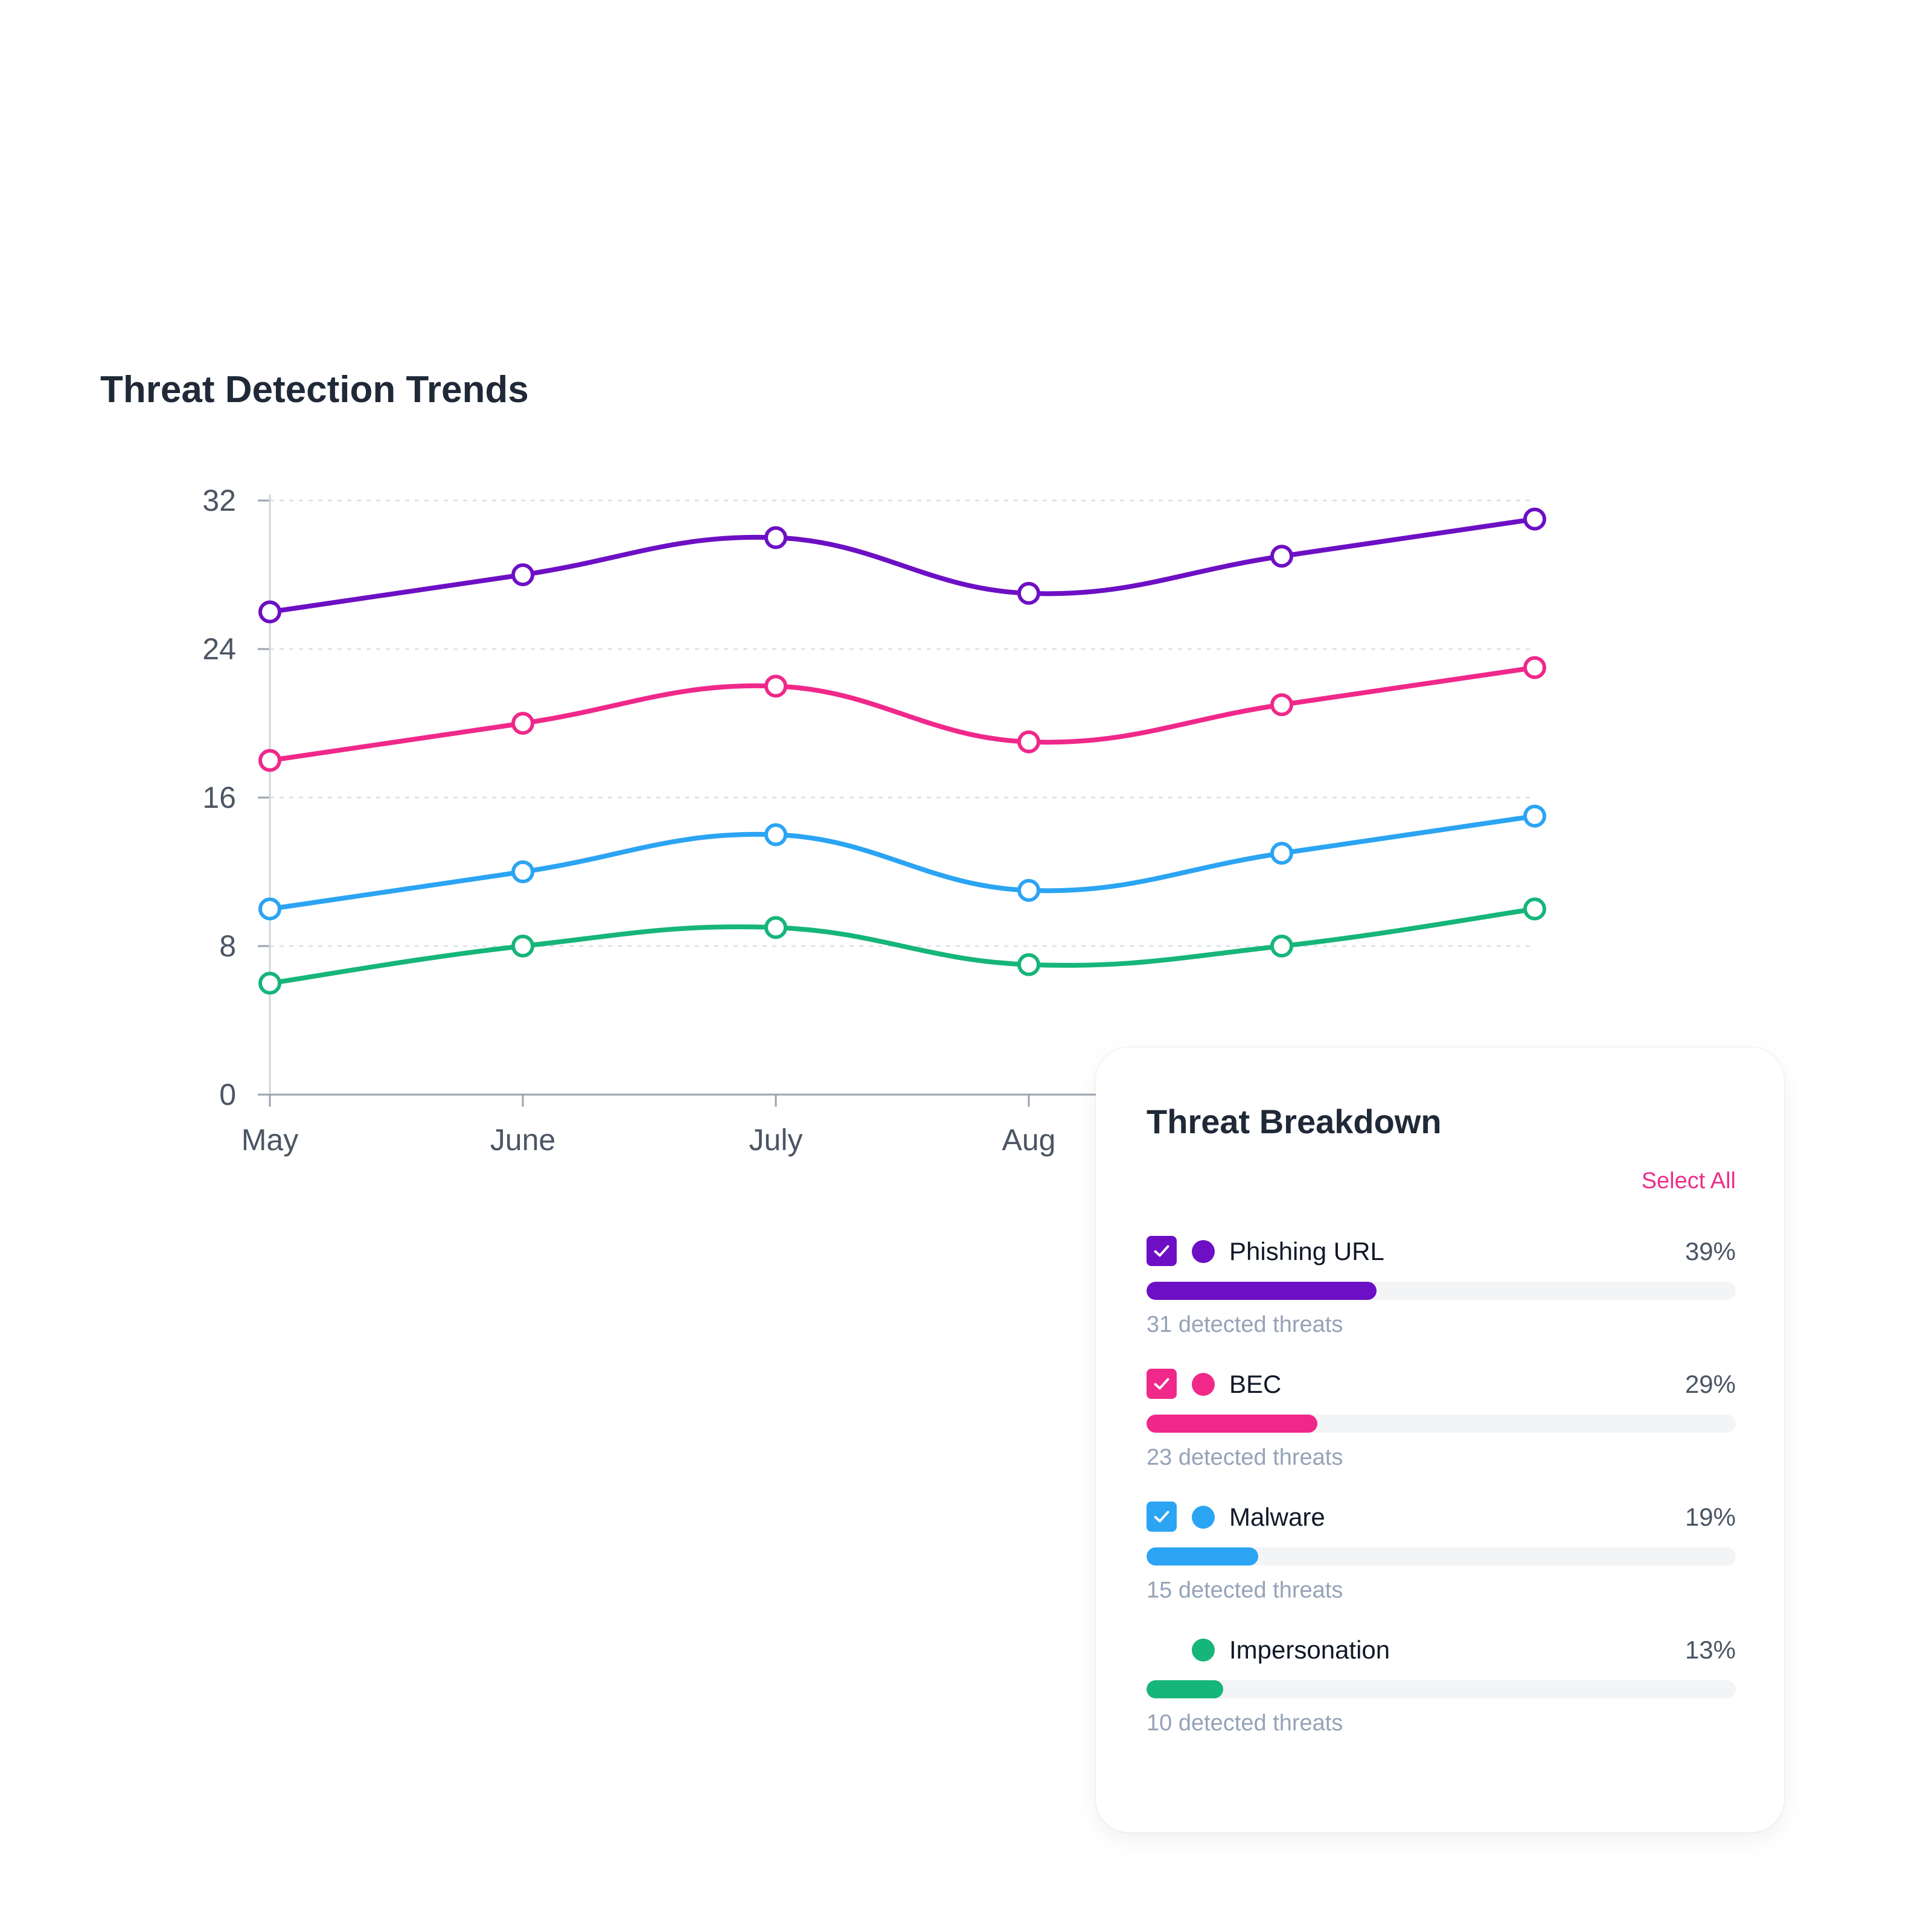  Describe the element at coordinates (1255, 1384) in the screenshot. I see `breakdown-item-label: BEC` at that location.